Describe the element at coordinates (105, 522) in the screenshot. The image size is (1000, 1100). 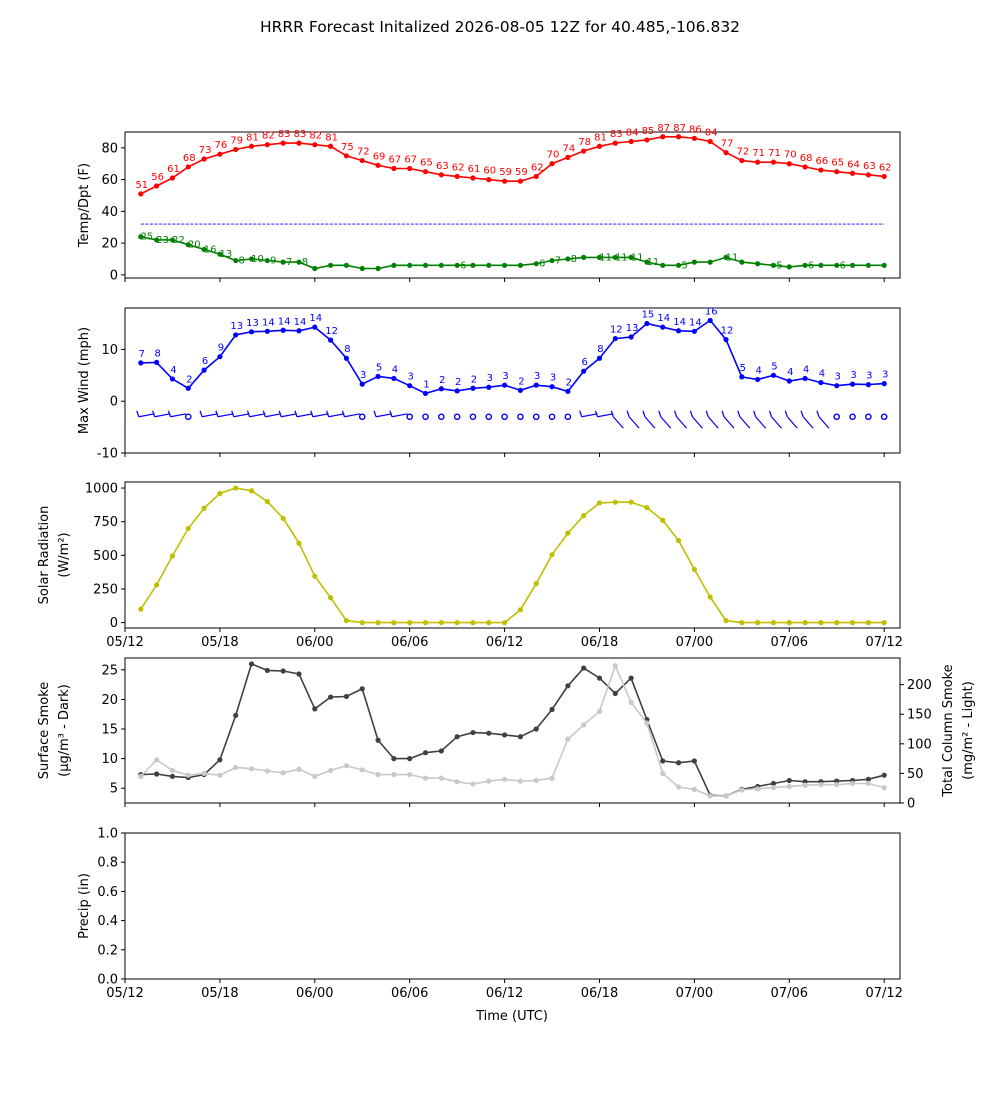
I see `y-tick-label: 750` at that location.